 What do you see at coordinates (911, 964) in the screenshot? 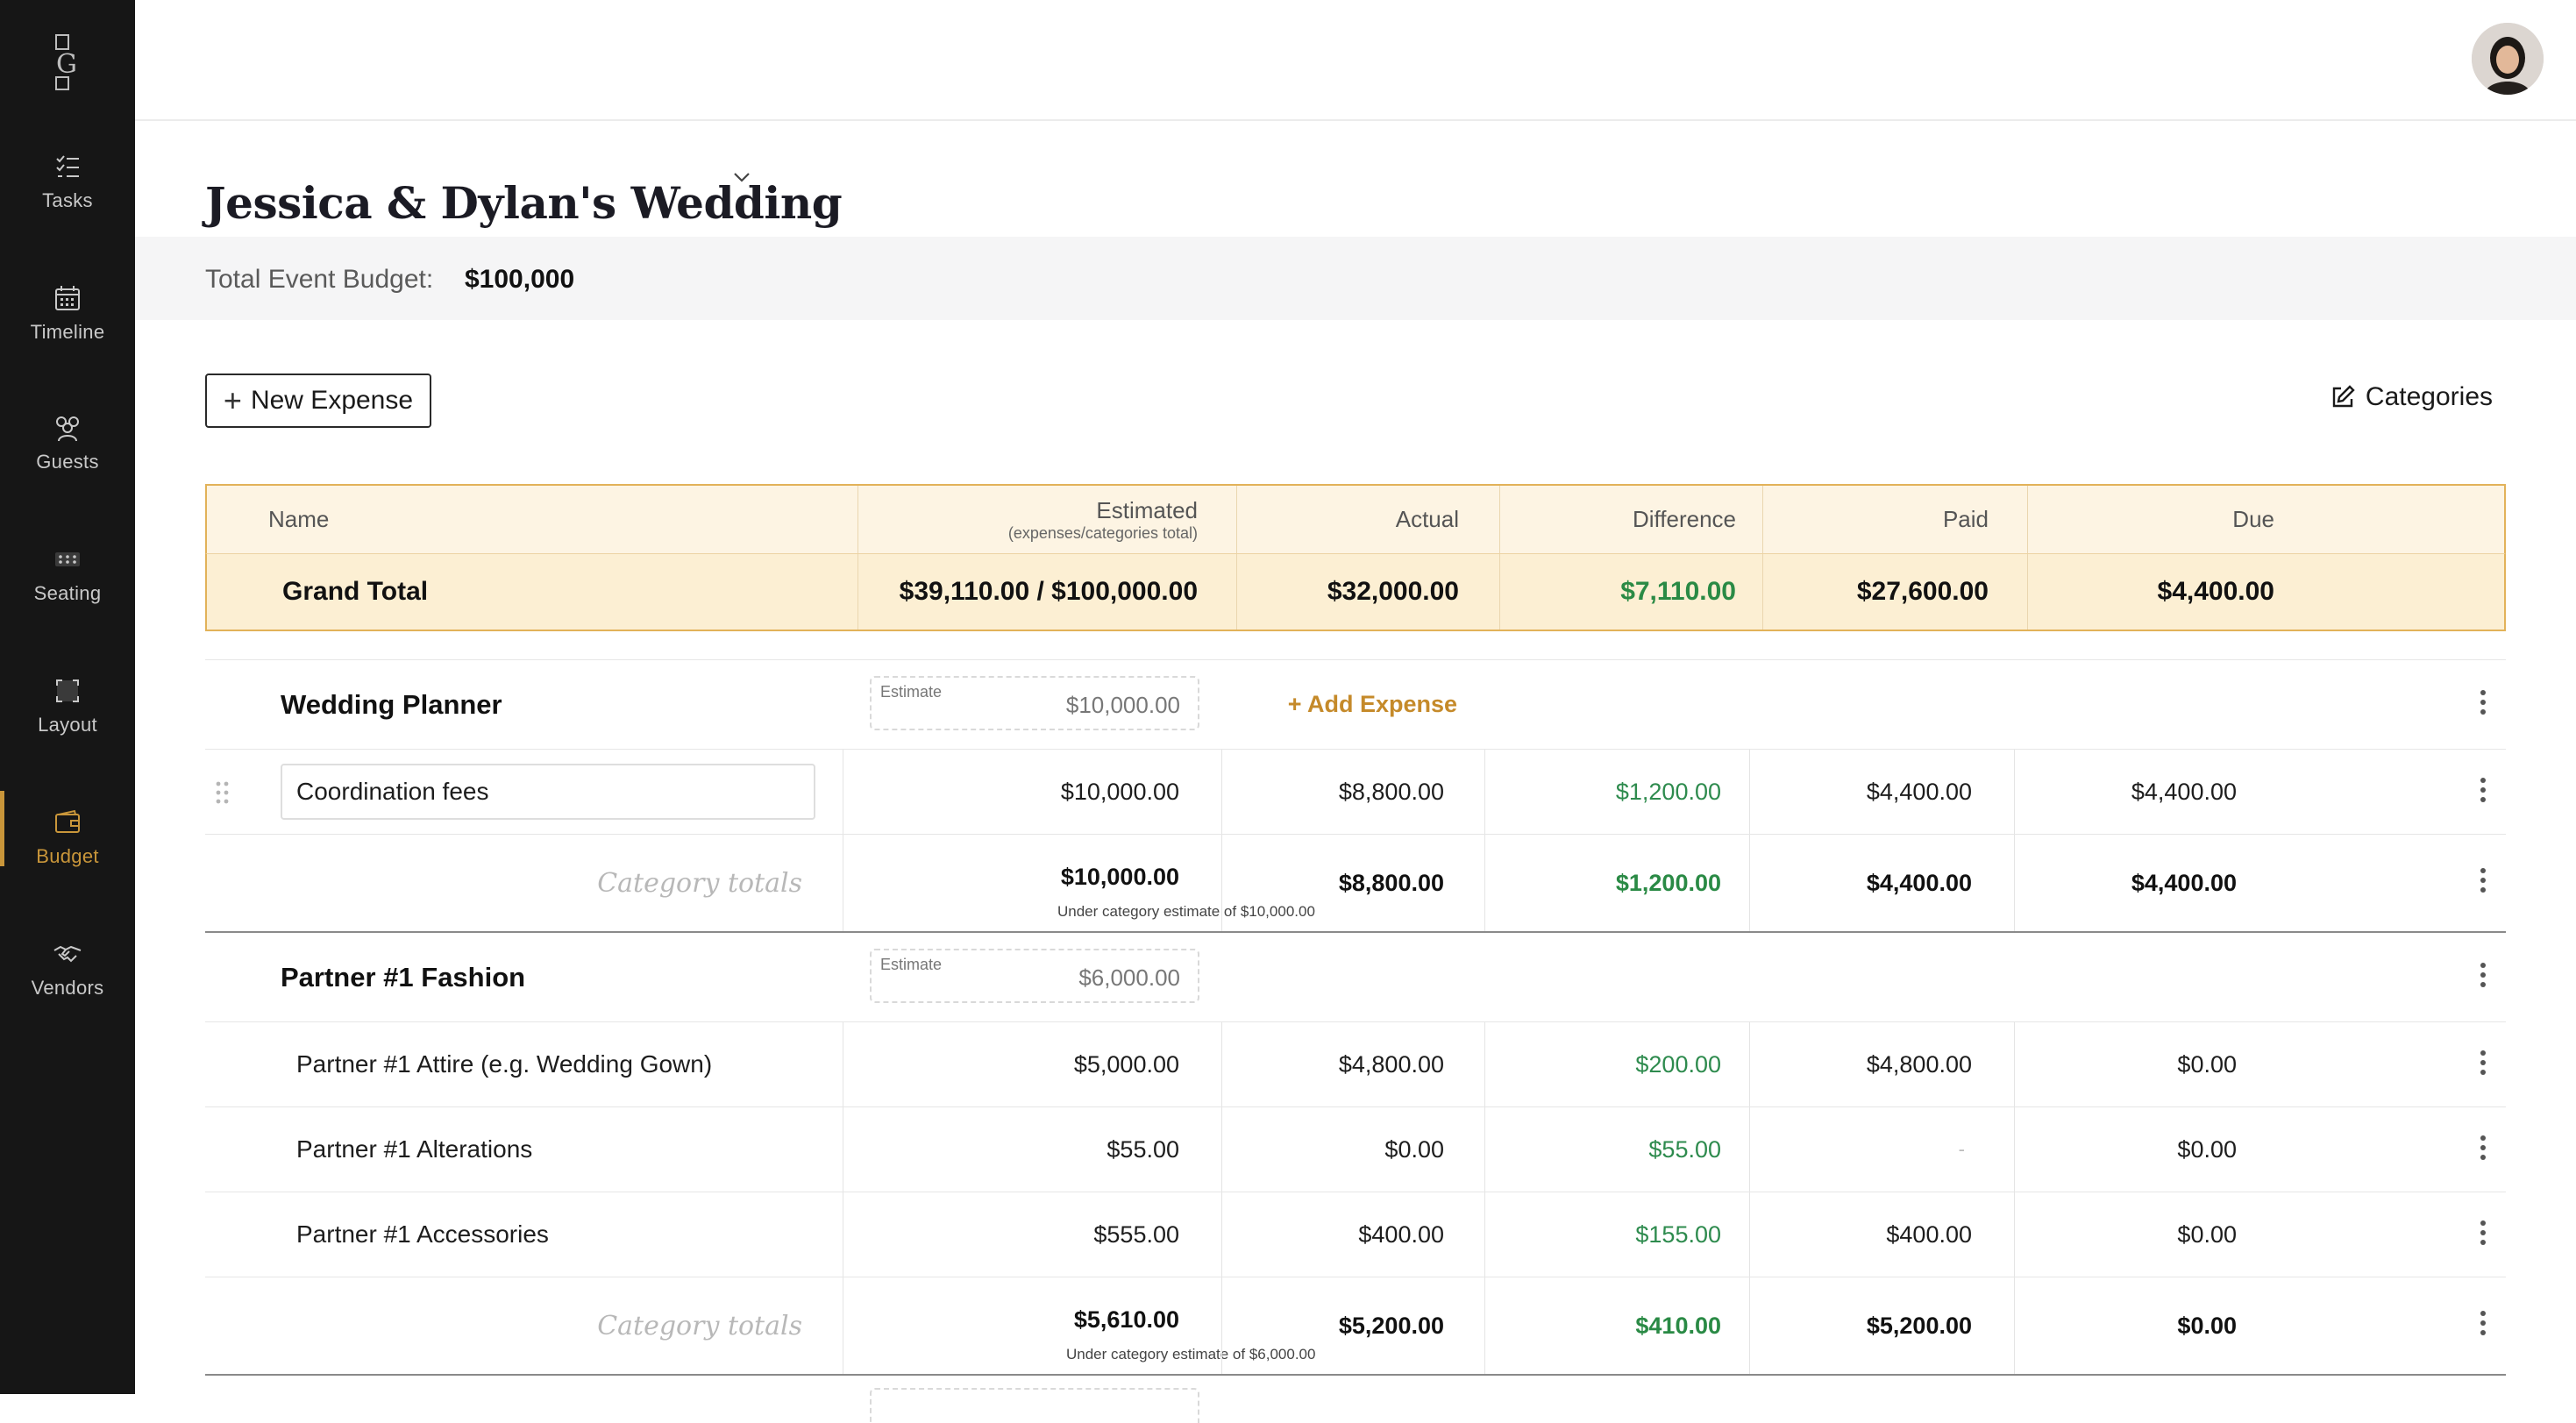
I see `estimate-label: Estimate` at bounding box center [911, 964].